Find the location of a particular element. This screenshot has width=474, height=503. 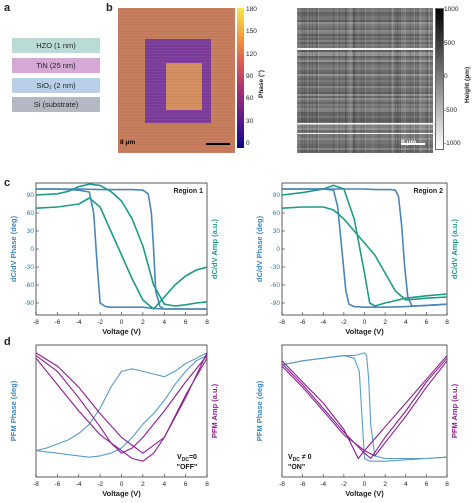

chart-title: Region 2 is located at coordinates (428, 191).